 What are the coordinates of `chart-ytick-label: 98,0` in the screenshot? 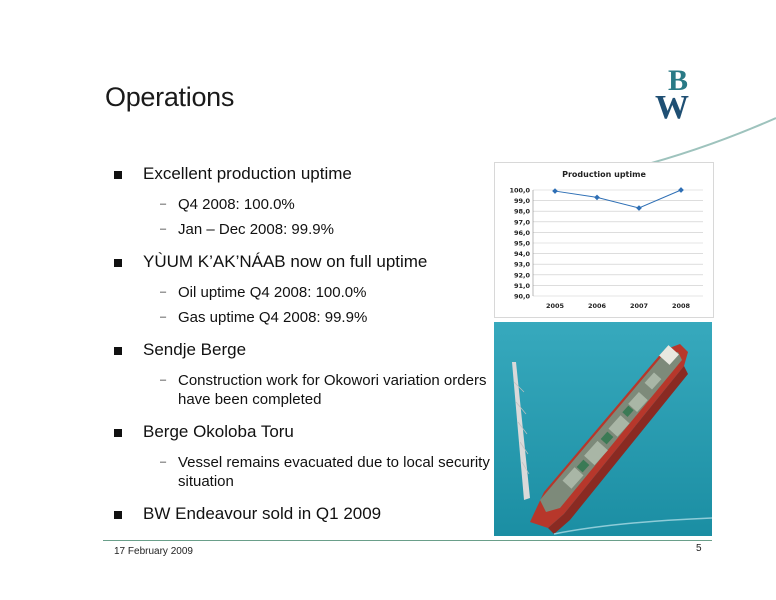 It's located at (522, 212).